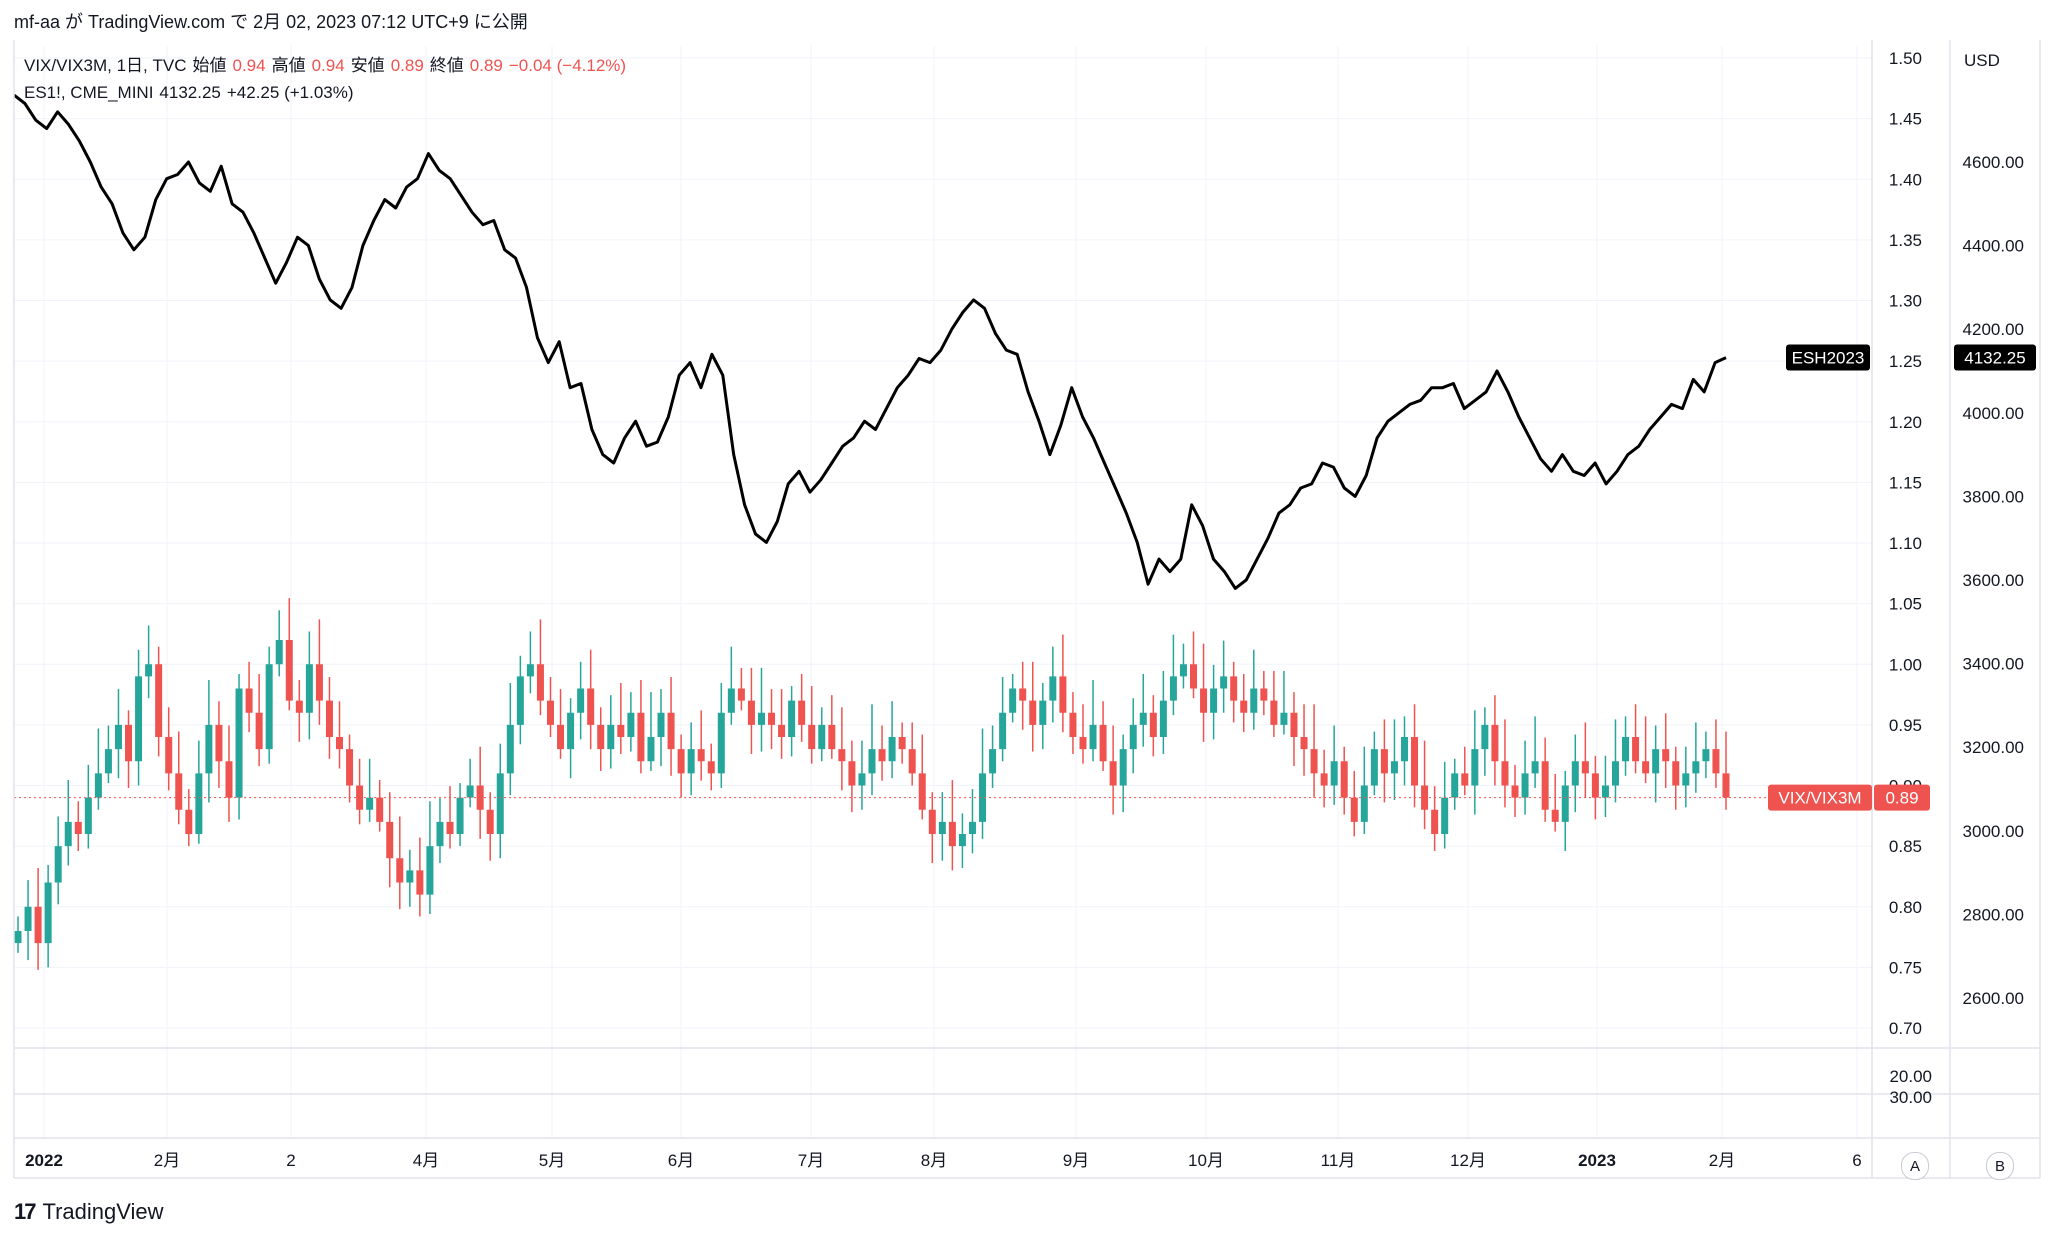 The image size is (2057, 1233). I want to click on time-axis-label: 5月, so click(552, 1160).